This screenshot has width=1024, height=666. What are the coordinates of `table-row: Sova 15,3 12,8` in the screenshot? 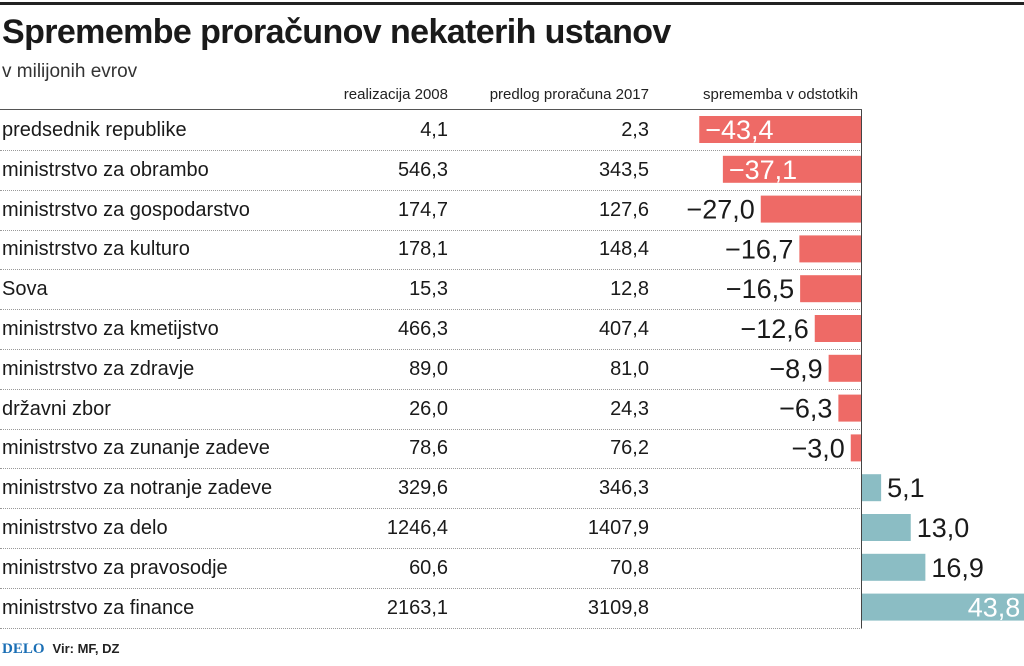 It's located at (431, 290).